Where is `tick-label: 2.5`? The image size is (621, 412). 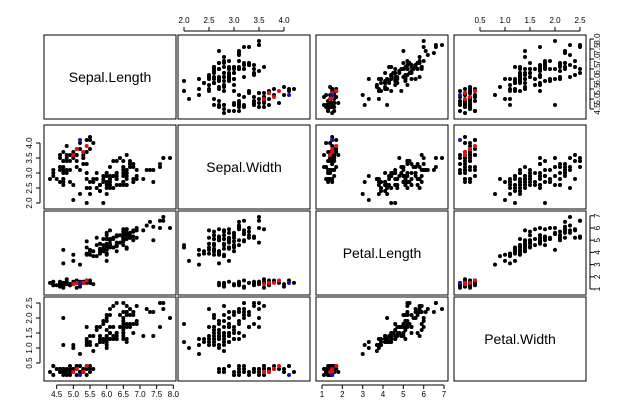
tick-label: 2.5 is located at coordinates (209, 20).